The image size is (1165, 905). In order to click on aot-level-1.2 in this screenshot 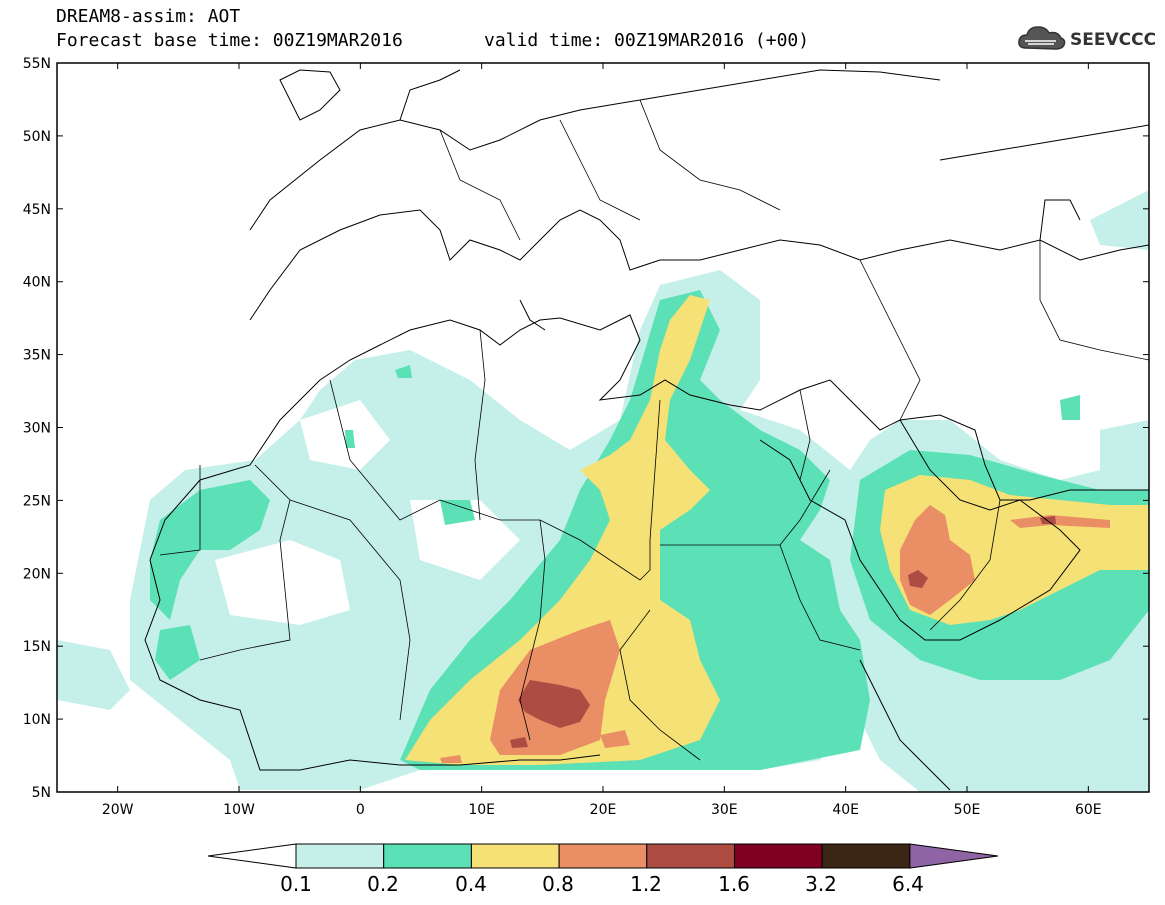, I will do `click(554, 704)`.